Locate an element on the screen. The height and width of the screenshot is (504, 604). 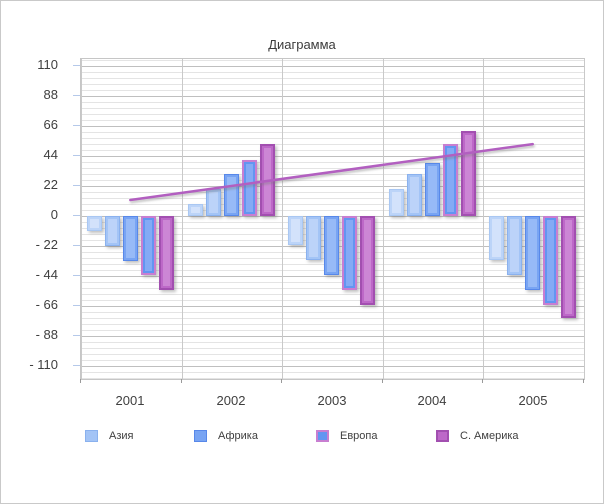
bar-2004-s3 is located at coordinates (432, 189).